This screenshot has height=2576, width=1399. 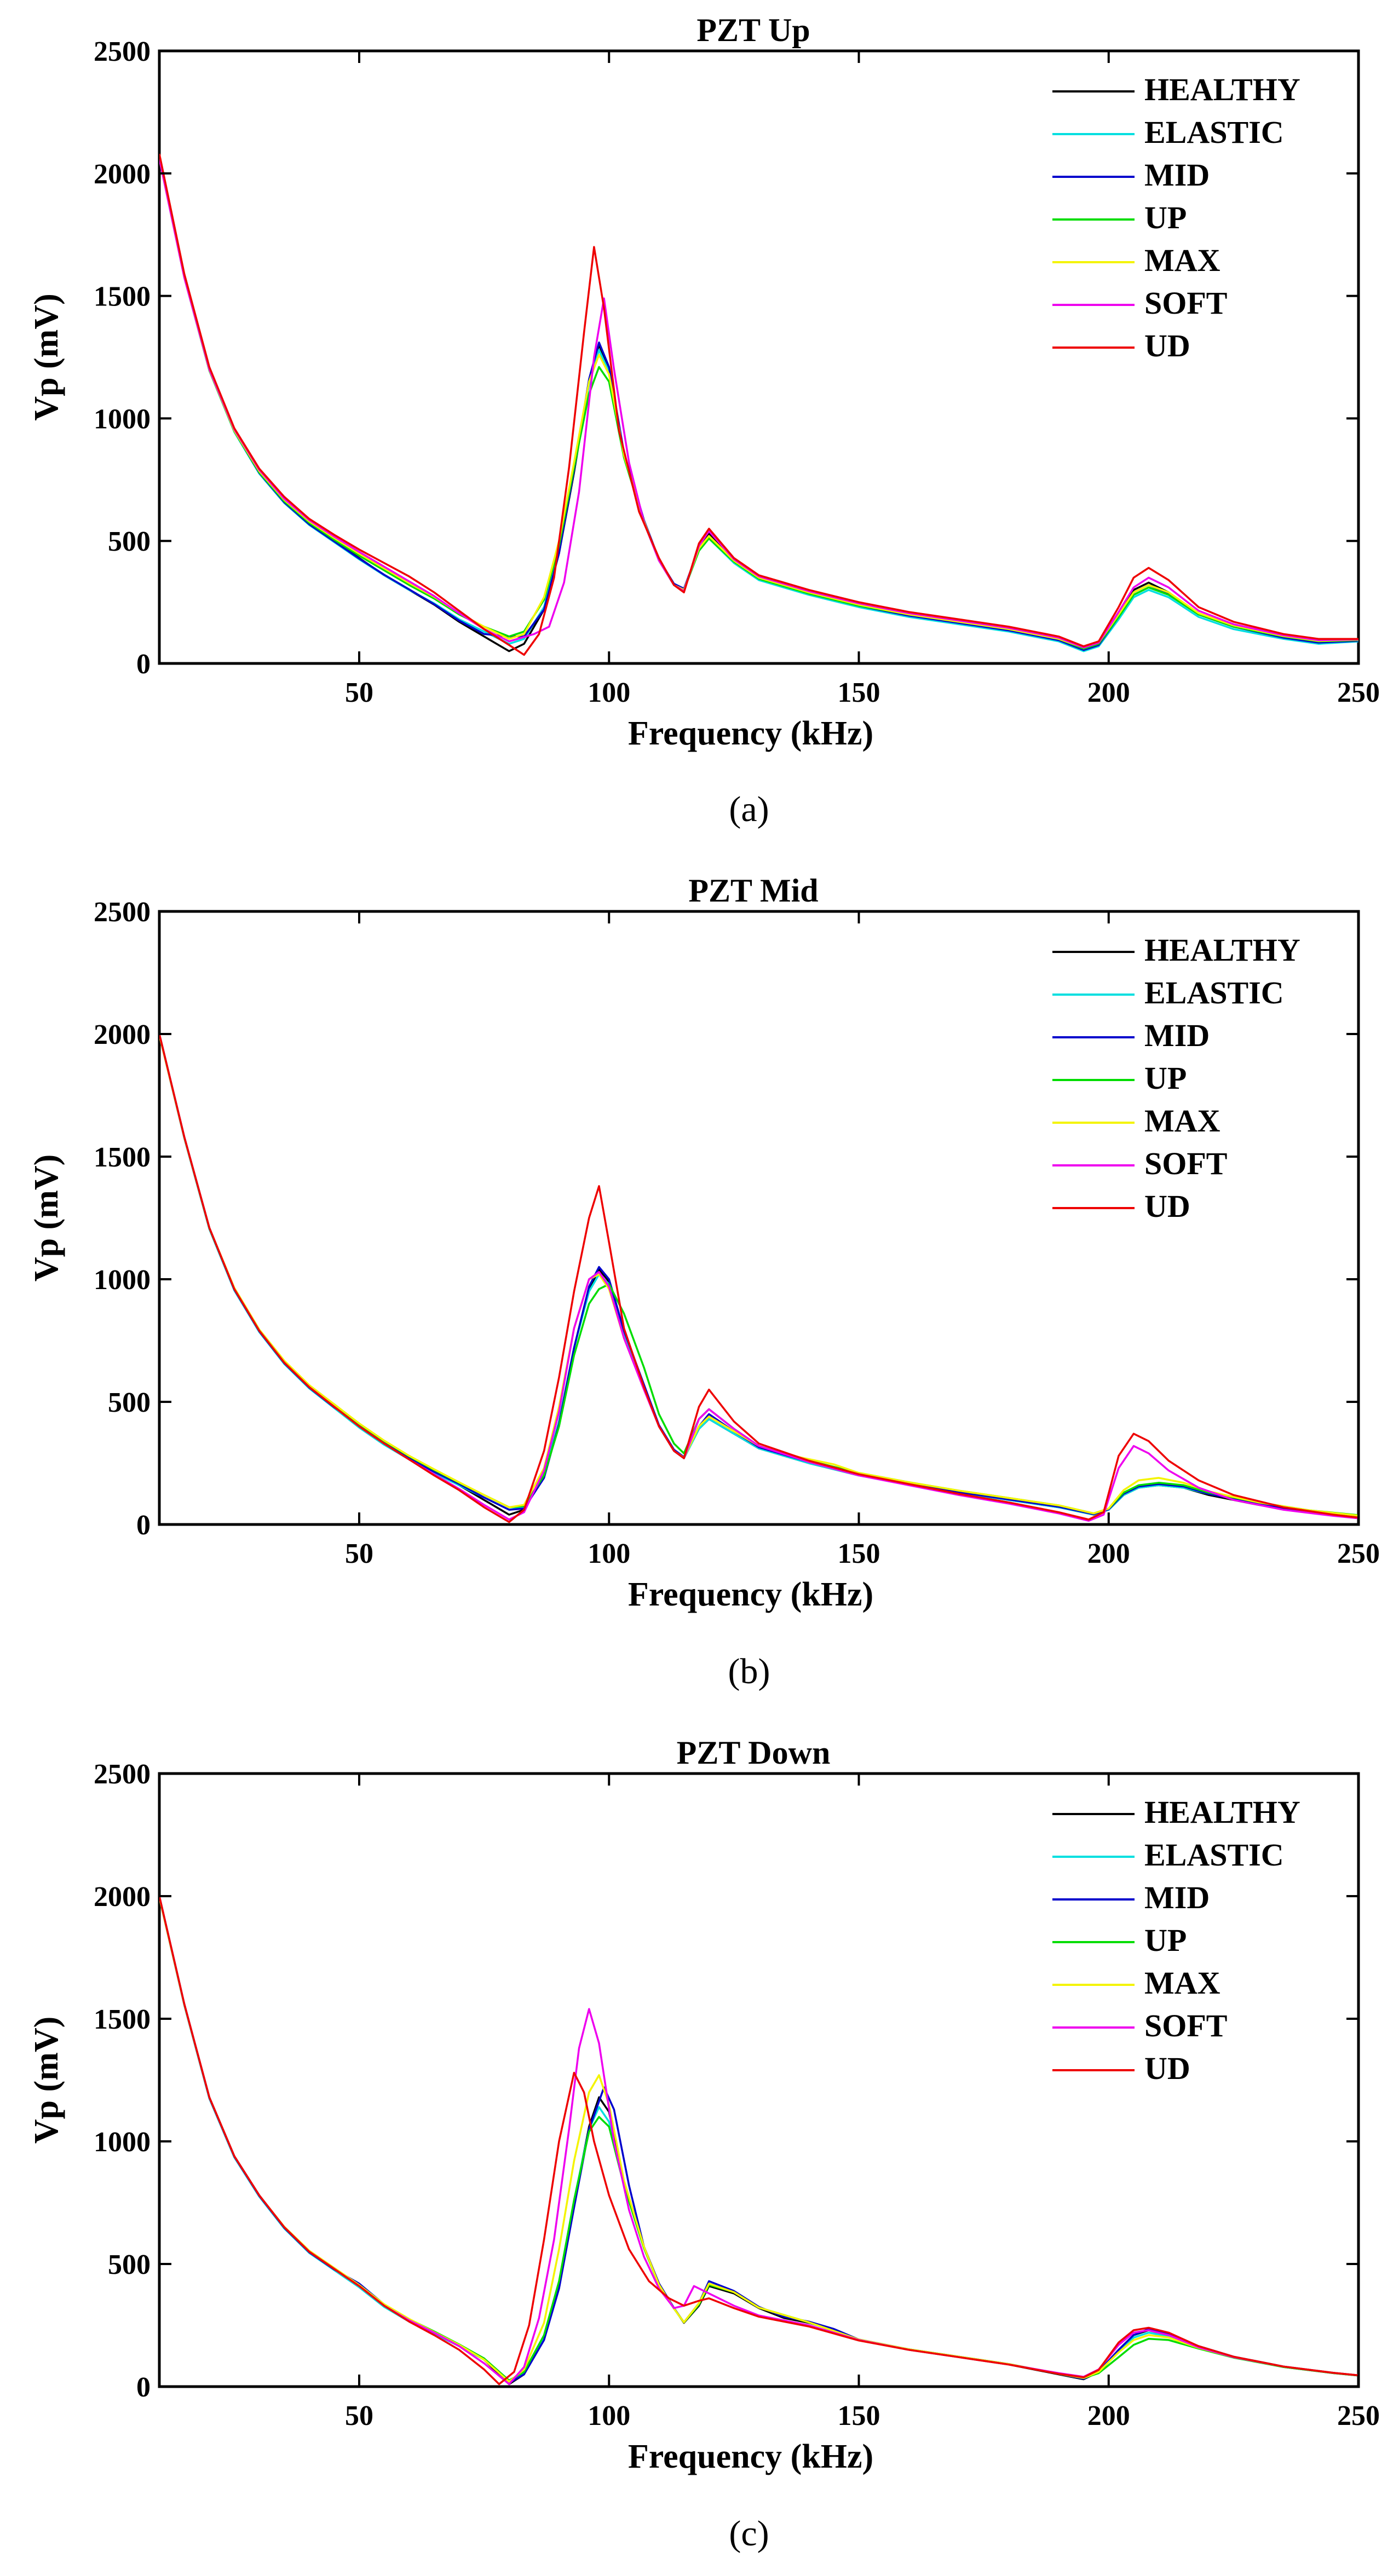 What do you see at coordinates (754, 1753) in the screenshot?
I see `chart-title: PZT Down` at bounding box center [754, 1753].